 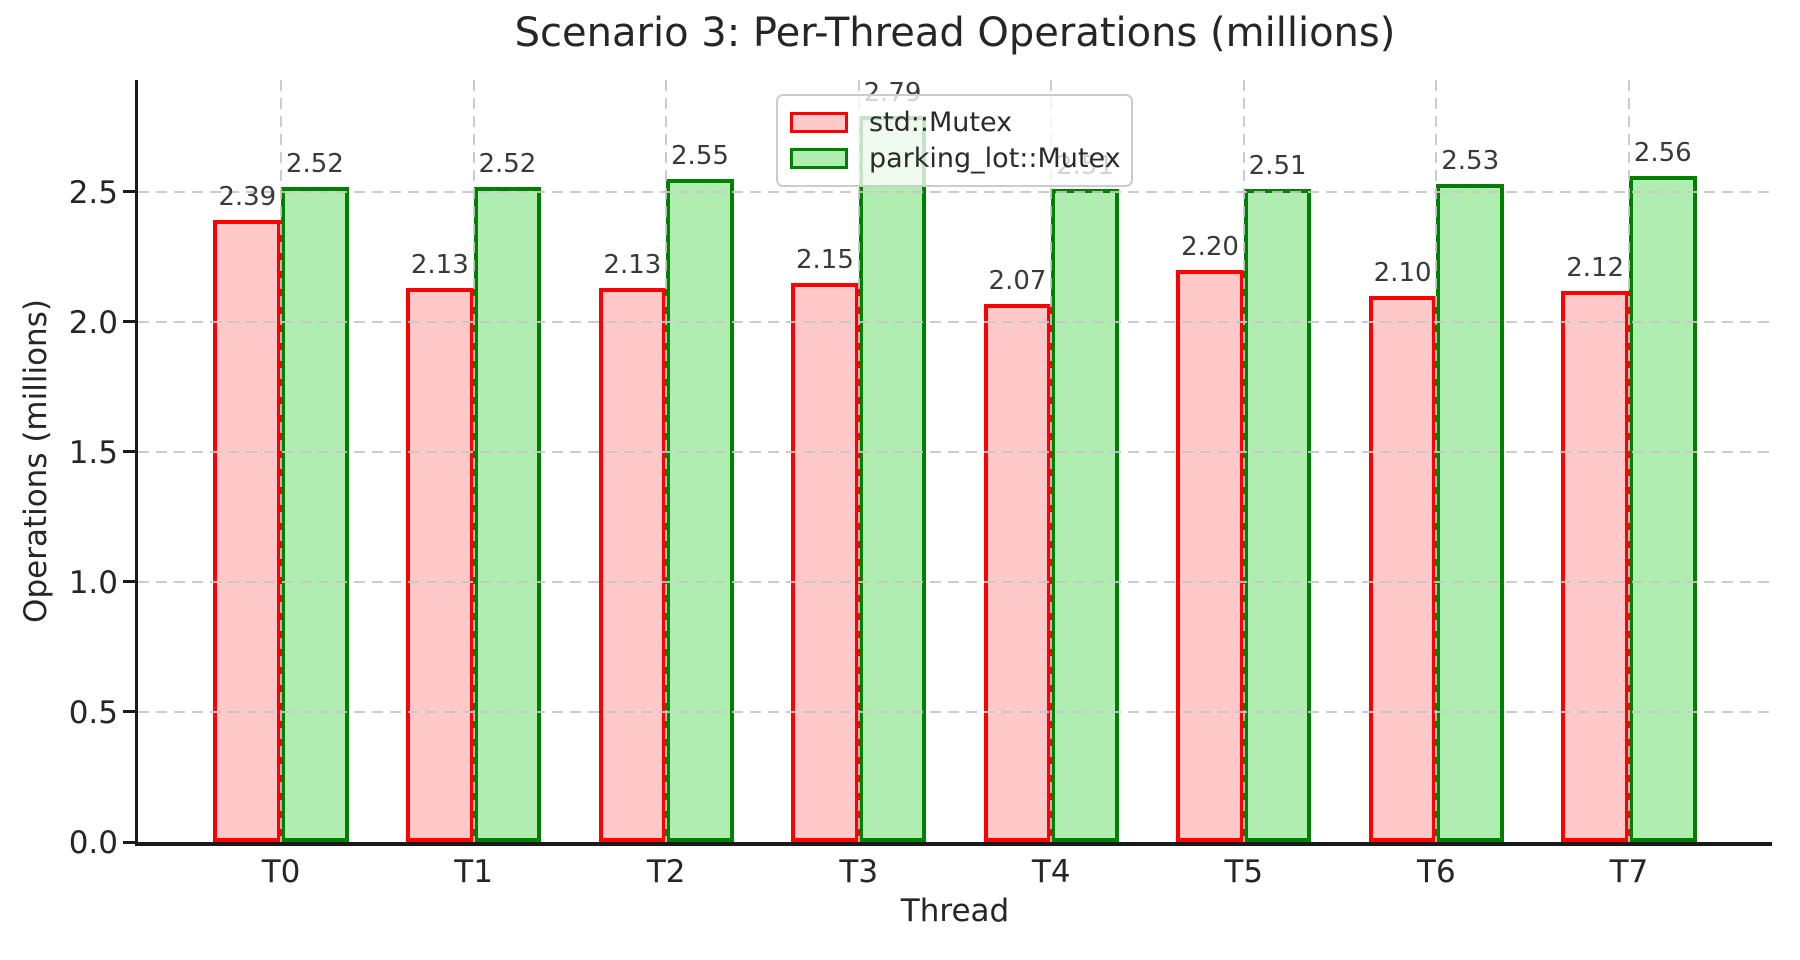 I want to click on legend-item-std-mutex: std::Mutex, so click(x=954, y=122).